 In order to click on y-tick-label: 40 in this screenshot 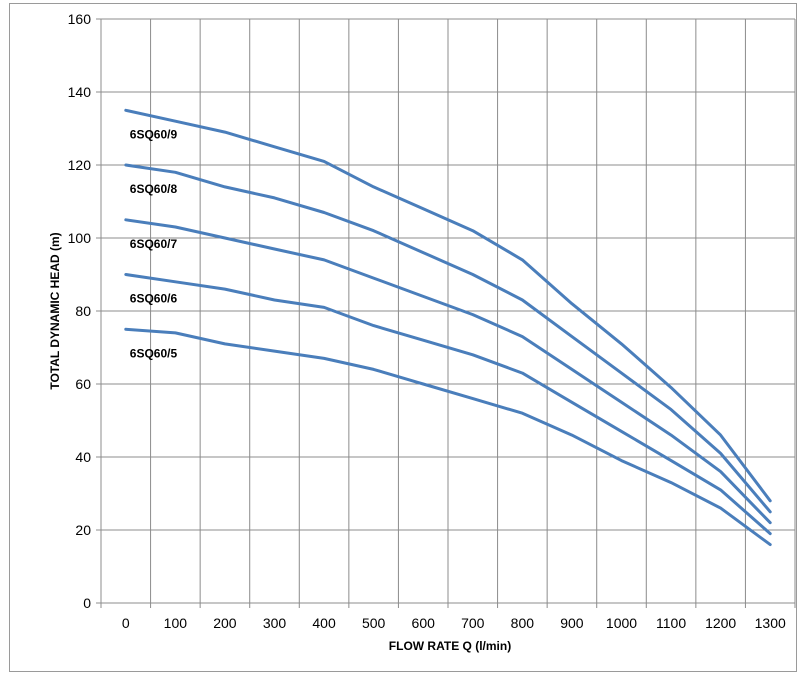, I will do `click(83, 457)`.